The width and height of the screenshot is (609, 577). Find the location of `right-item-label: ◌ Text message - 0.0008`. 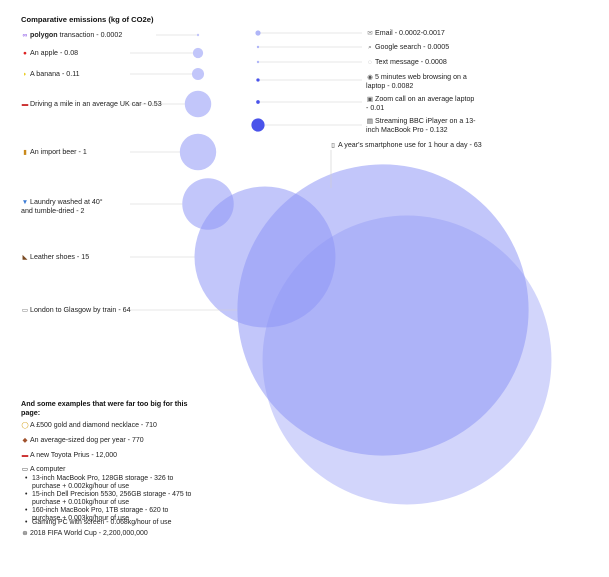

right-item-label: ◌ Text message - 0.0008 is located at coordinates (406, 62).